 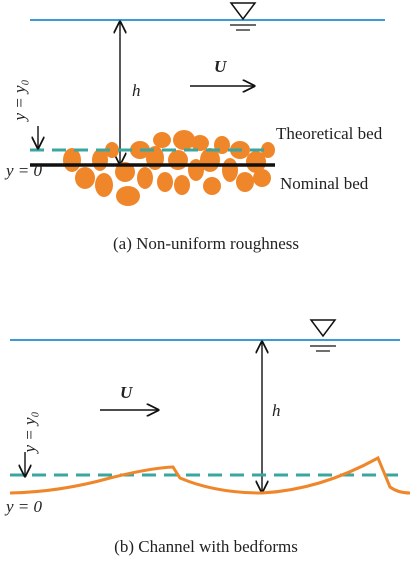 I want to click on bedform, so click(x=210, y=475).